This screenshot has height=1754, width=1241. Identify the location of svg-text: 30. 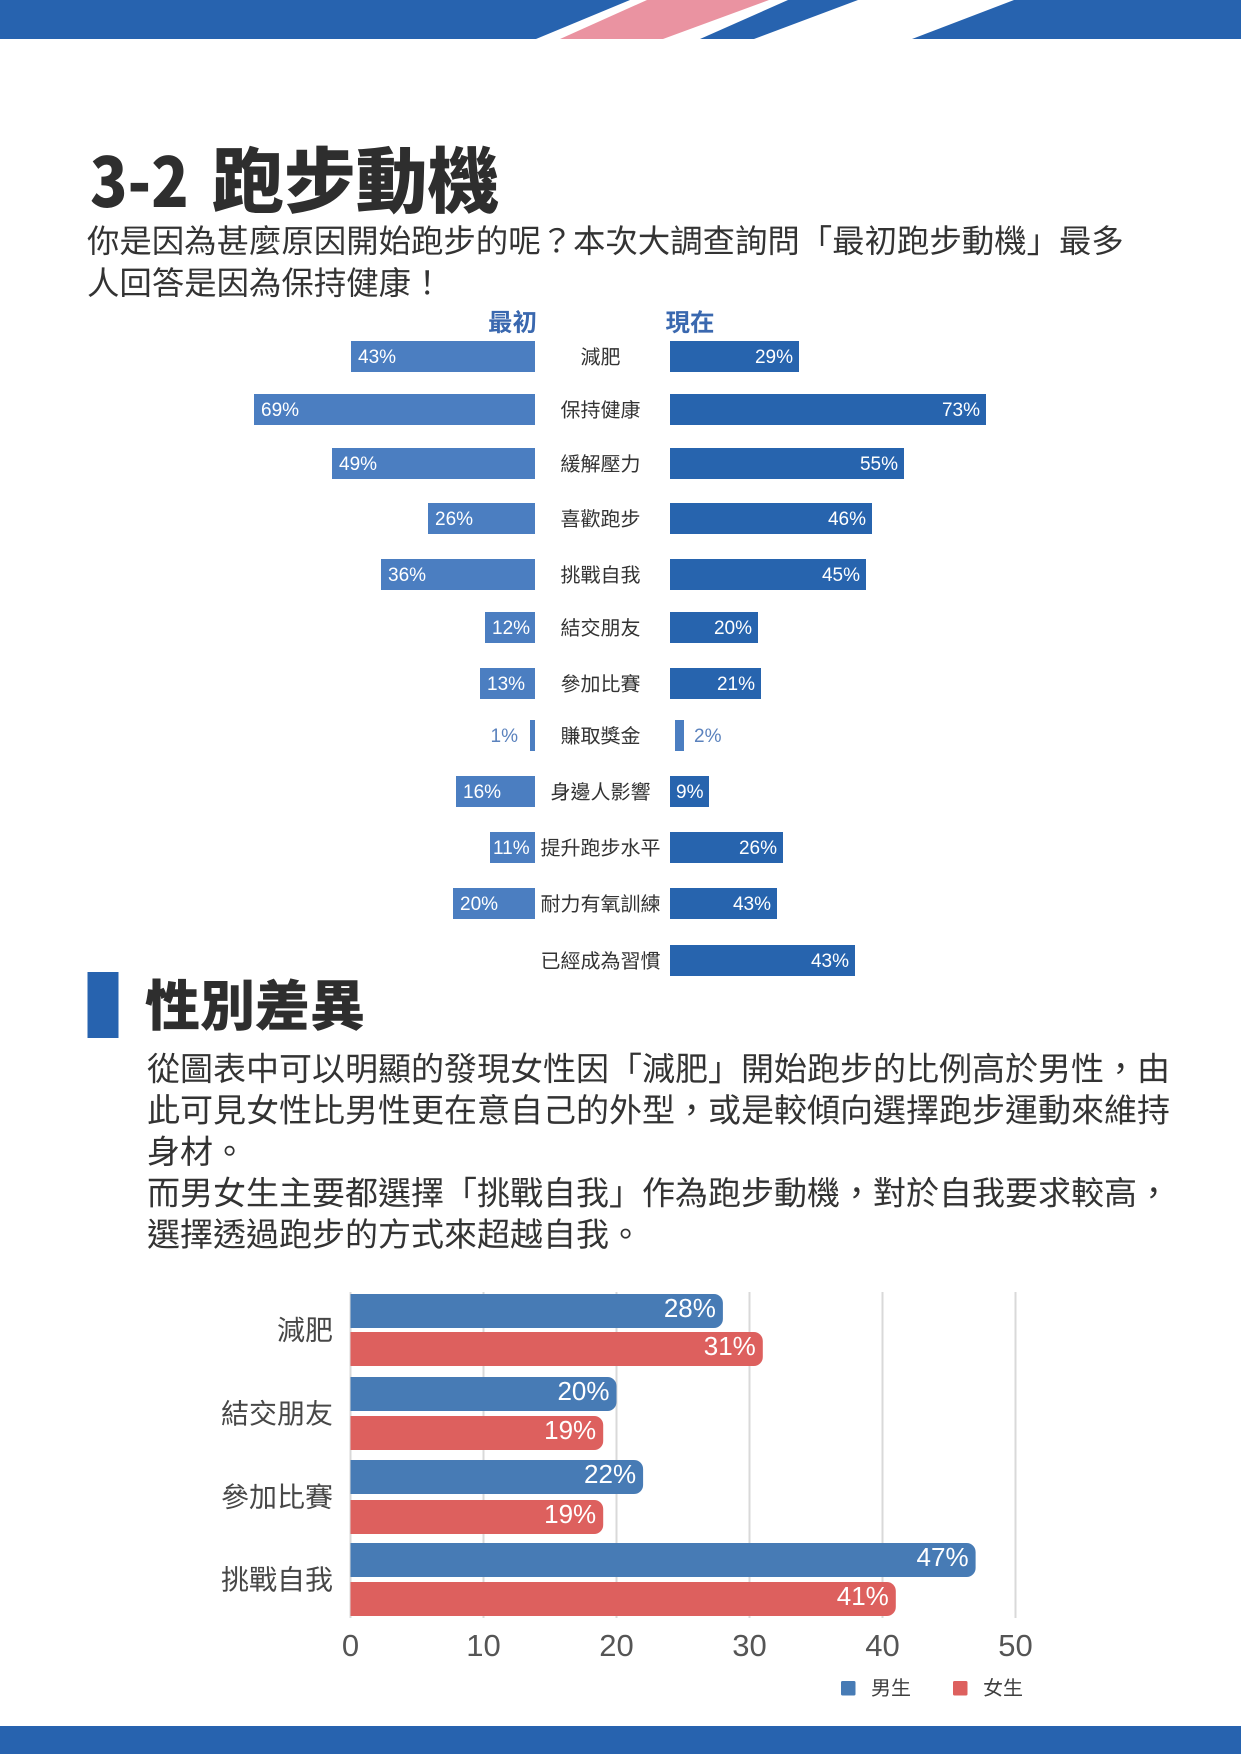
(749, 1645).